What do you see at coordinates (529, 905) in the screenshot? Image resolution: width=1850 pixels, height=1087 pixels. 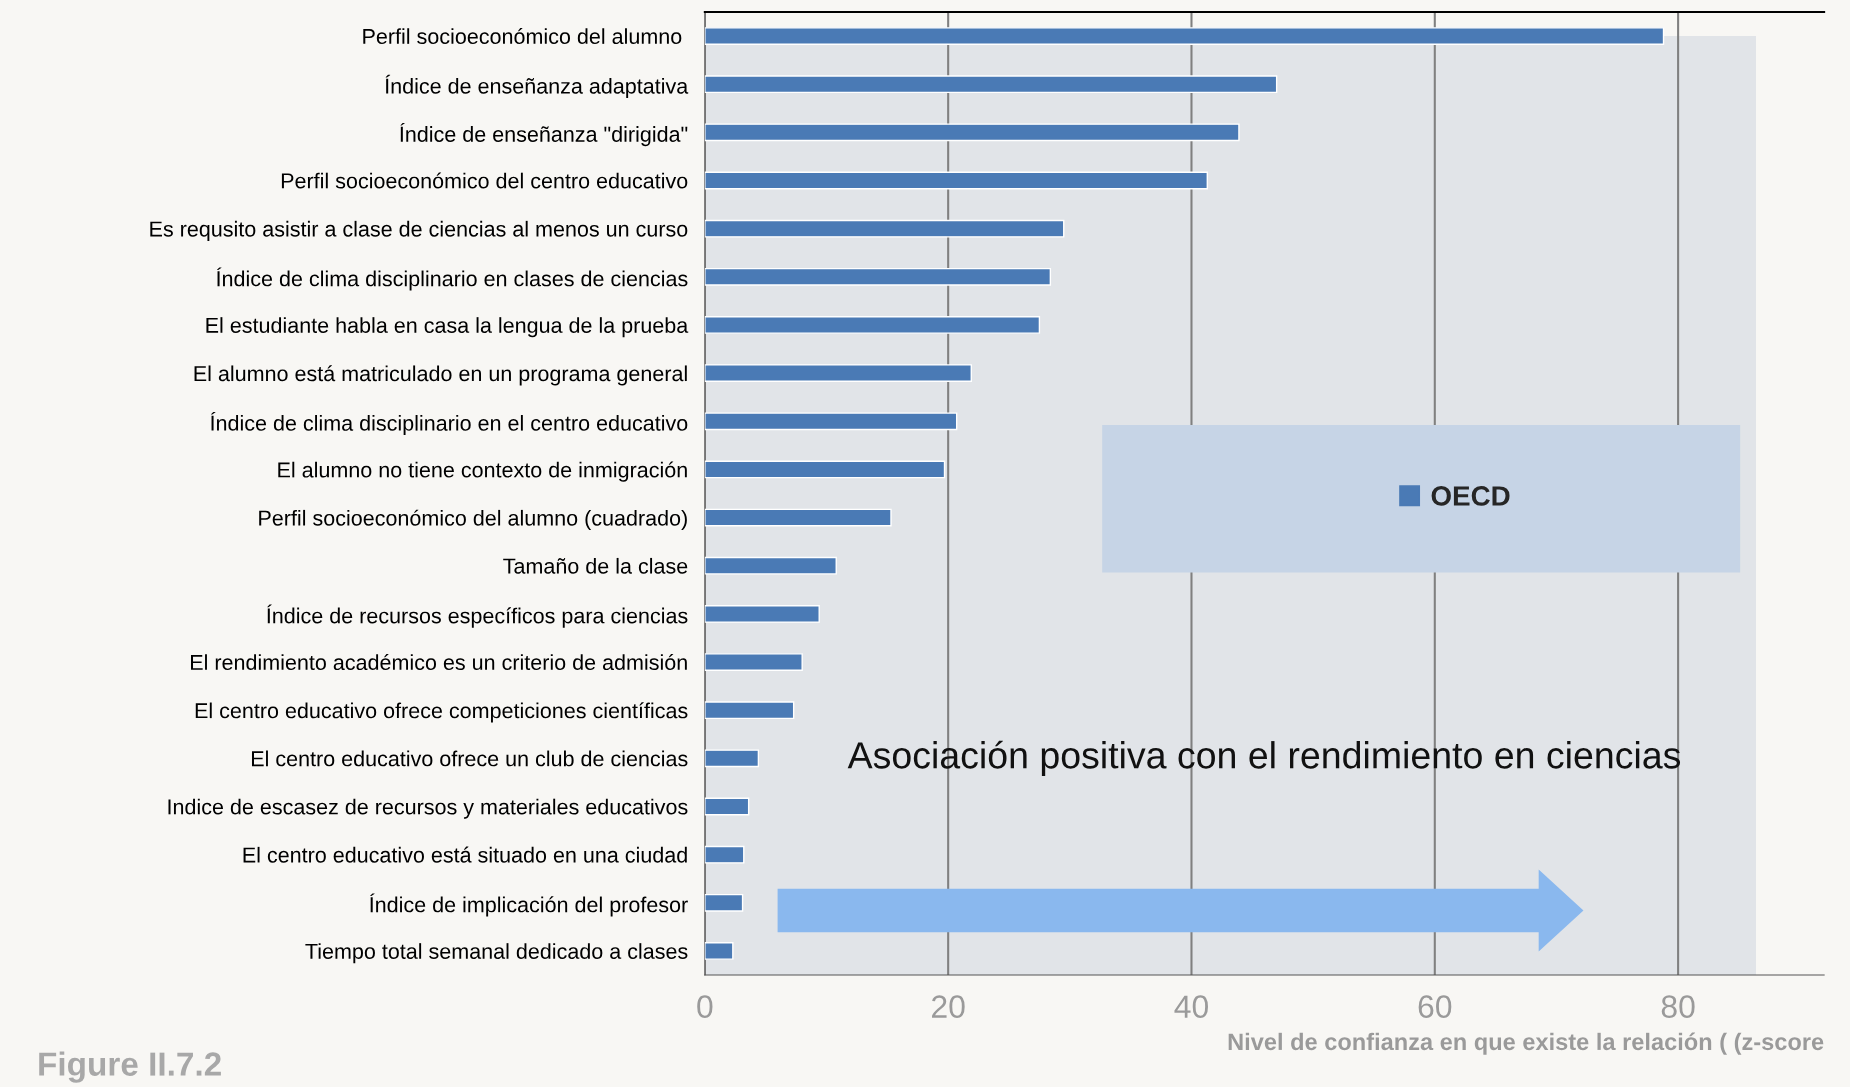 I see `y-tick-label: Índice de implicación del profesor` at bounding box center [529, 905].